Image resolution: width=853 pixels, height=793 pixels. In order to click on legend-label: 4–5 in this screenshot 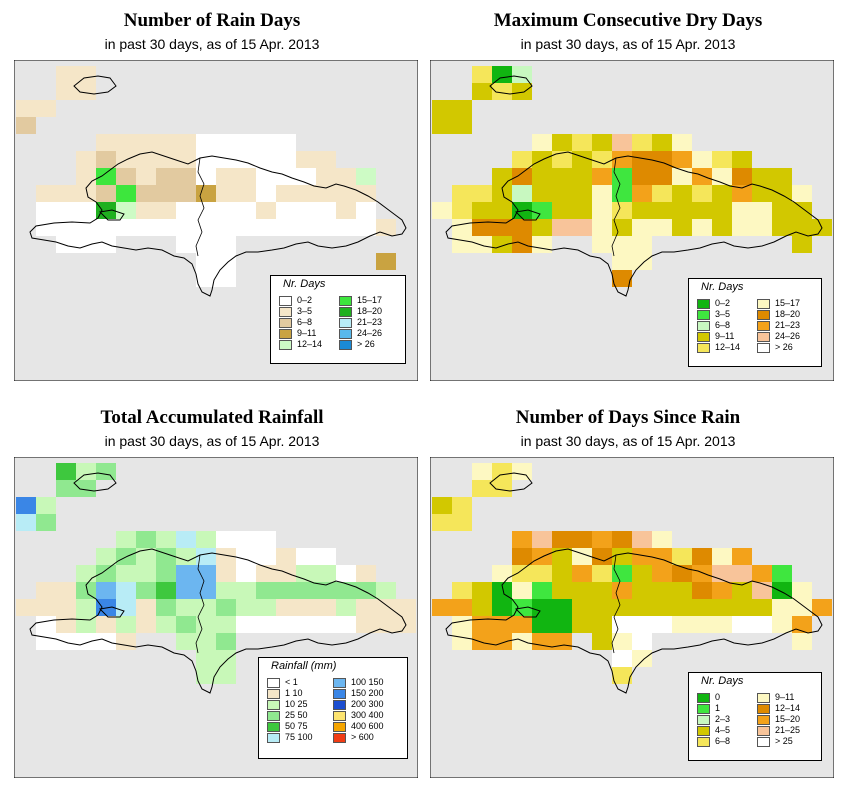, I will do `click(723, 730)`.